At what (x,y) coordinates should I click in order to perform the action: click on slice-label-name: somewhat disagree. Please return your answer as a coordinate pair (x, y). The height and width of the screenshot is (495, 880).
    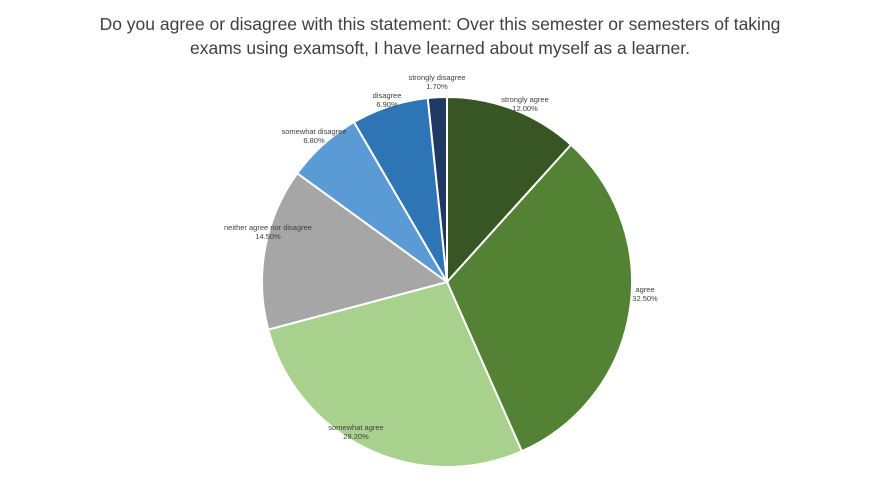
    Looking at the image, I should click on (313, 131).